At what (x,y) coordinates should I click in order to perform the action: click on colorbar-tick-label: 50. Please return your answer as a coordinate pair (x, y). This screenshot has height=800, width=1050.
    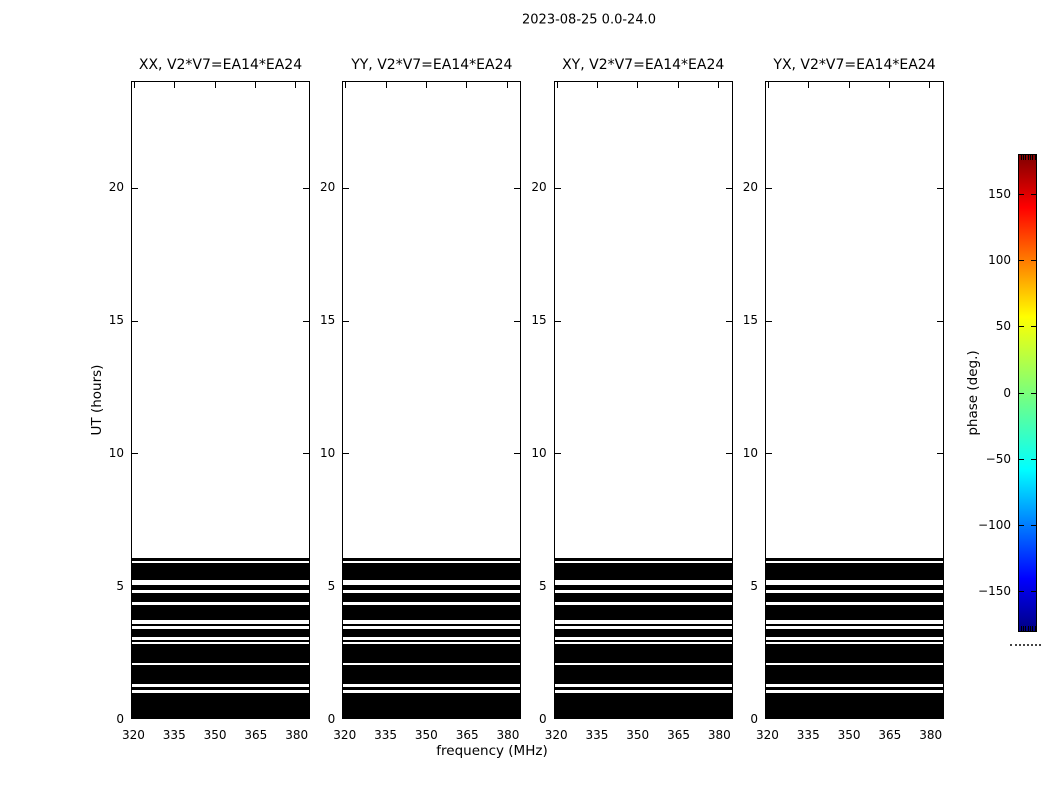
    Looking at the image, I should click on (1003, 326).